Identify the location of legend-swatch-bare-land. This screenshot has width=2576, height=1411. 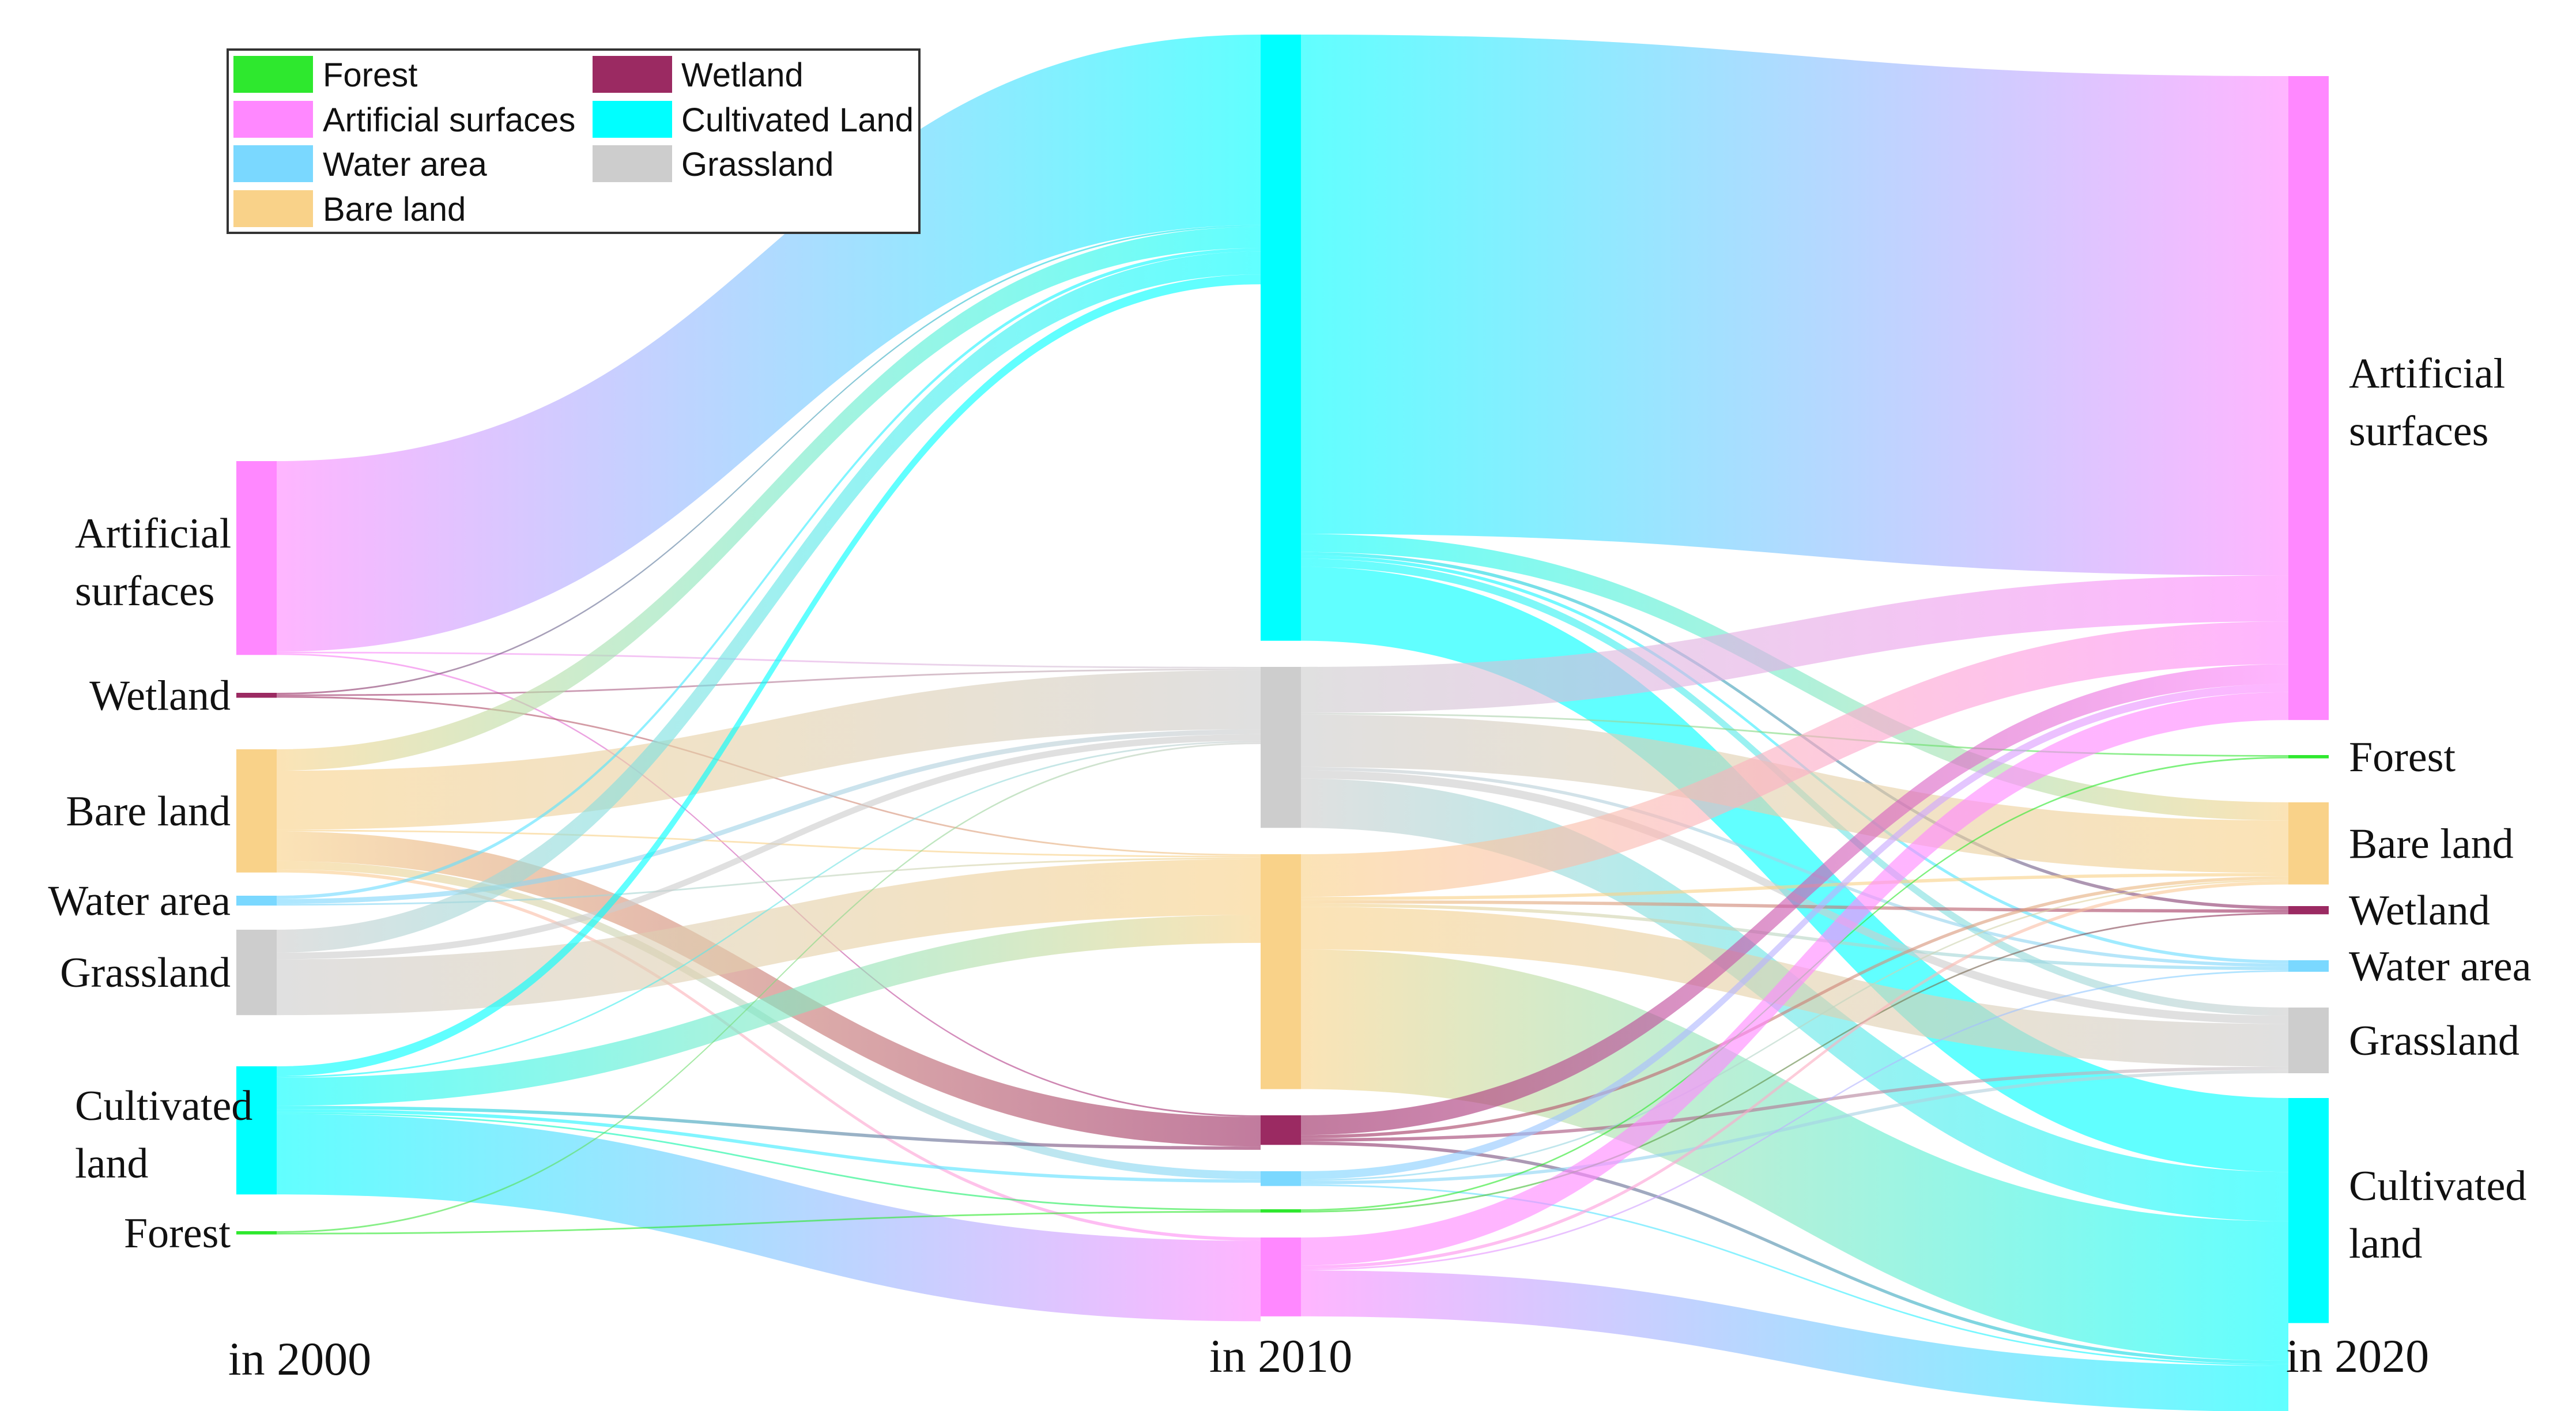
(273, 208).